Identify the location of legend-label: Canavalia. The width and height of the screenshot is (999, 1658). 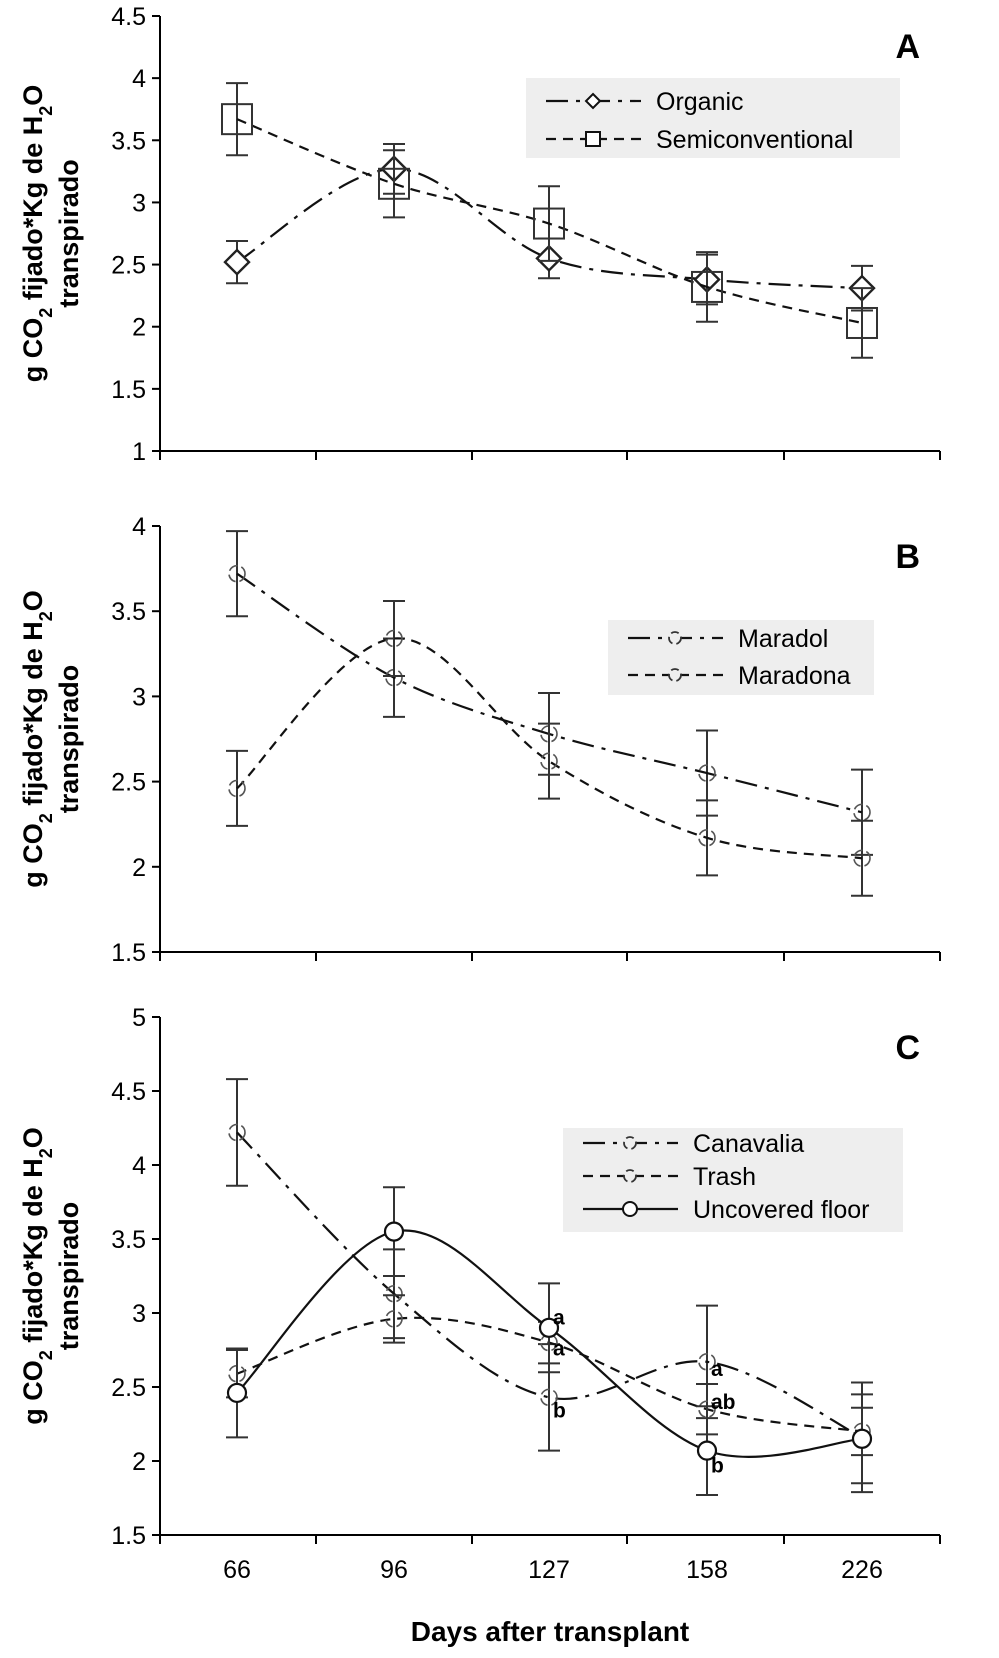
(748, 1144).